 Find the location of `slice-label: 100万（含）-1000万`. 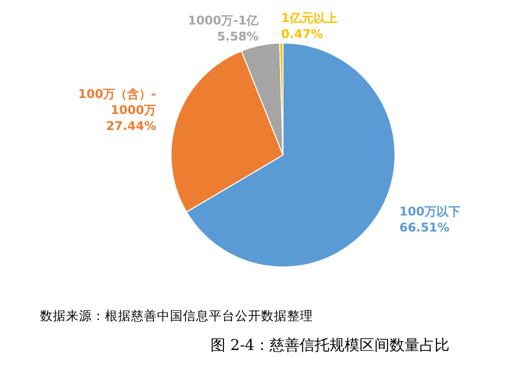

slice-label: 100万（含）-1000万 is located at coordinates (117, 101).